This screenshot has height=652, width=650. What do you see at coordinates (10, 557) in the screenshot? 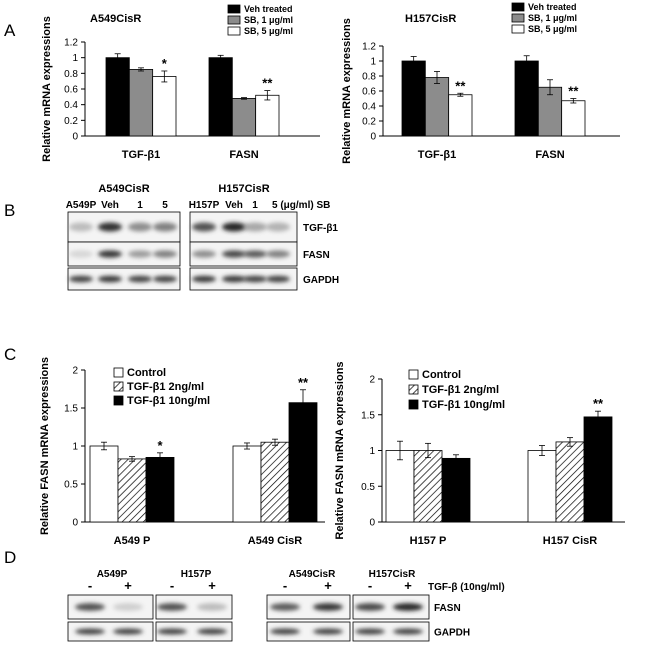
I see `panel-label-d: D` at bounding box center [10, 557].